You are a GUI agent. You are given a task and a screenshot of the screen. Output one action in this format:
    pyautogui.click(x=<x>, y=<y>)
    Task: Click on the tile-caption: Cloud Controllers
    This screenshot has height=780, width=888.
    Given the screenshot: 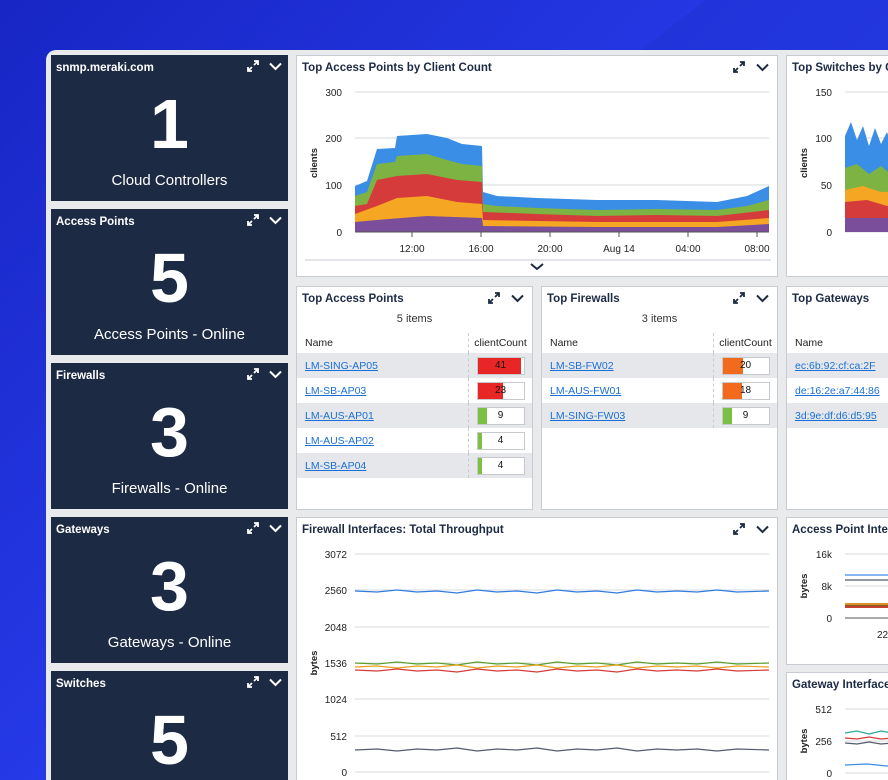 What is the action you would take?
    pyautogui.click(x=169, y=180)
    